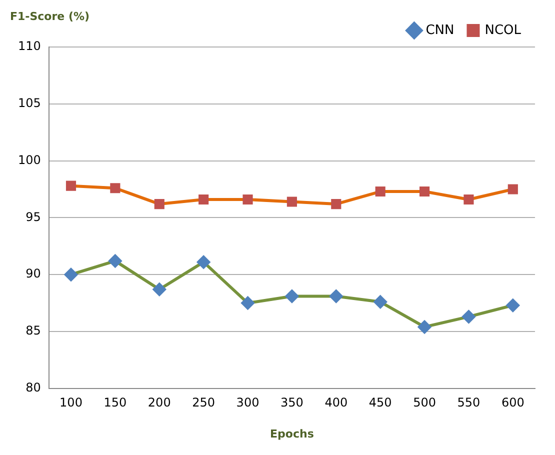 The image size is (555, 455). I want to click on x-tick-label: 200, so click(159, 403).